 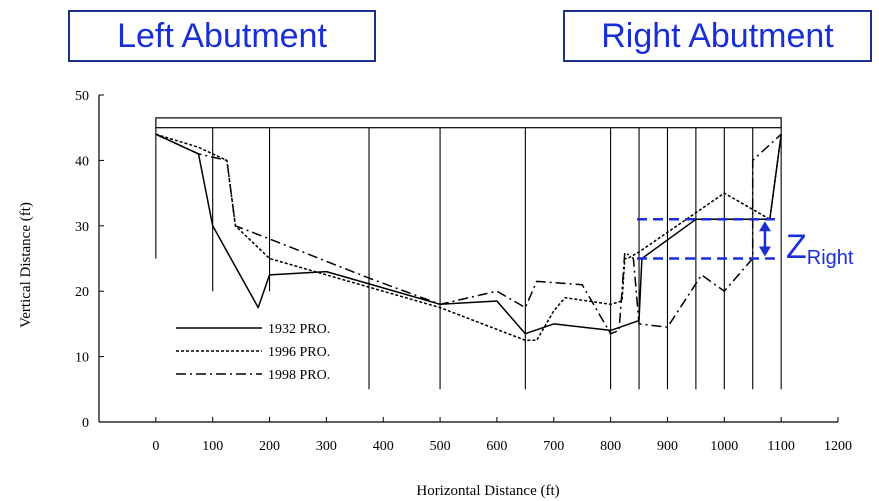 What do you see at coordinates (610, 446) in the screenshot?
I see `x-tick-label: 800` at bounding box center [610, 446].